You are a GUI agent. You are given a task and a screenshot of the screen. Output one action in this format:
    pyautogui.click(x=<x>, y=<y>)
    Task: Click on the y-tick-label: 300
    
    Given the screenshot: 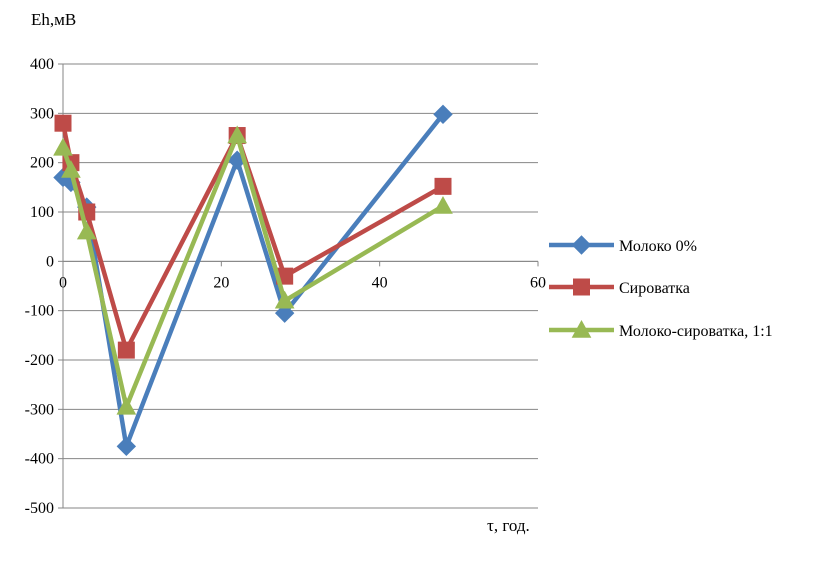 What is the action you would take?
    pyautogui.click(x=42, y=113)
    